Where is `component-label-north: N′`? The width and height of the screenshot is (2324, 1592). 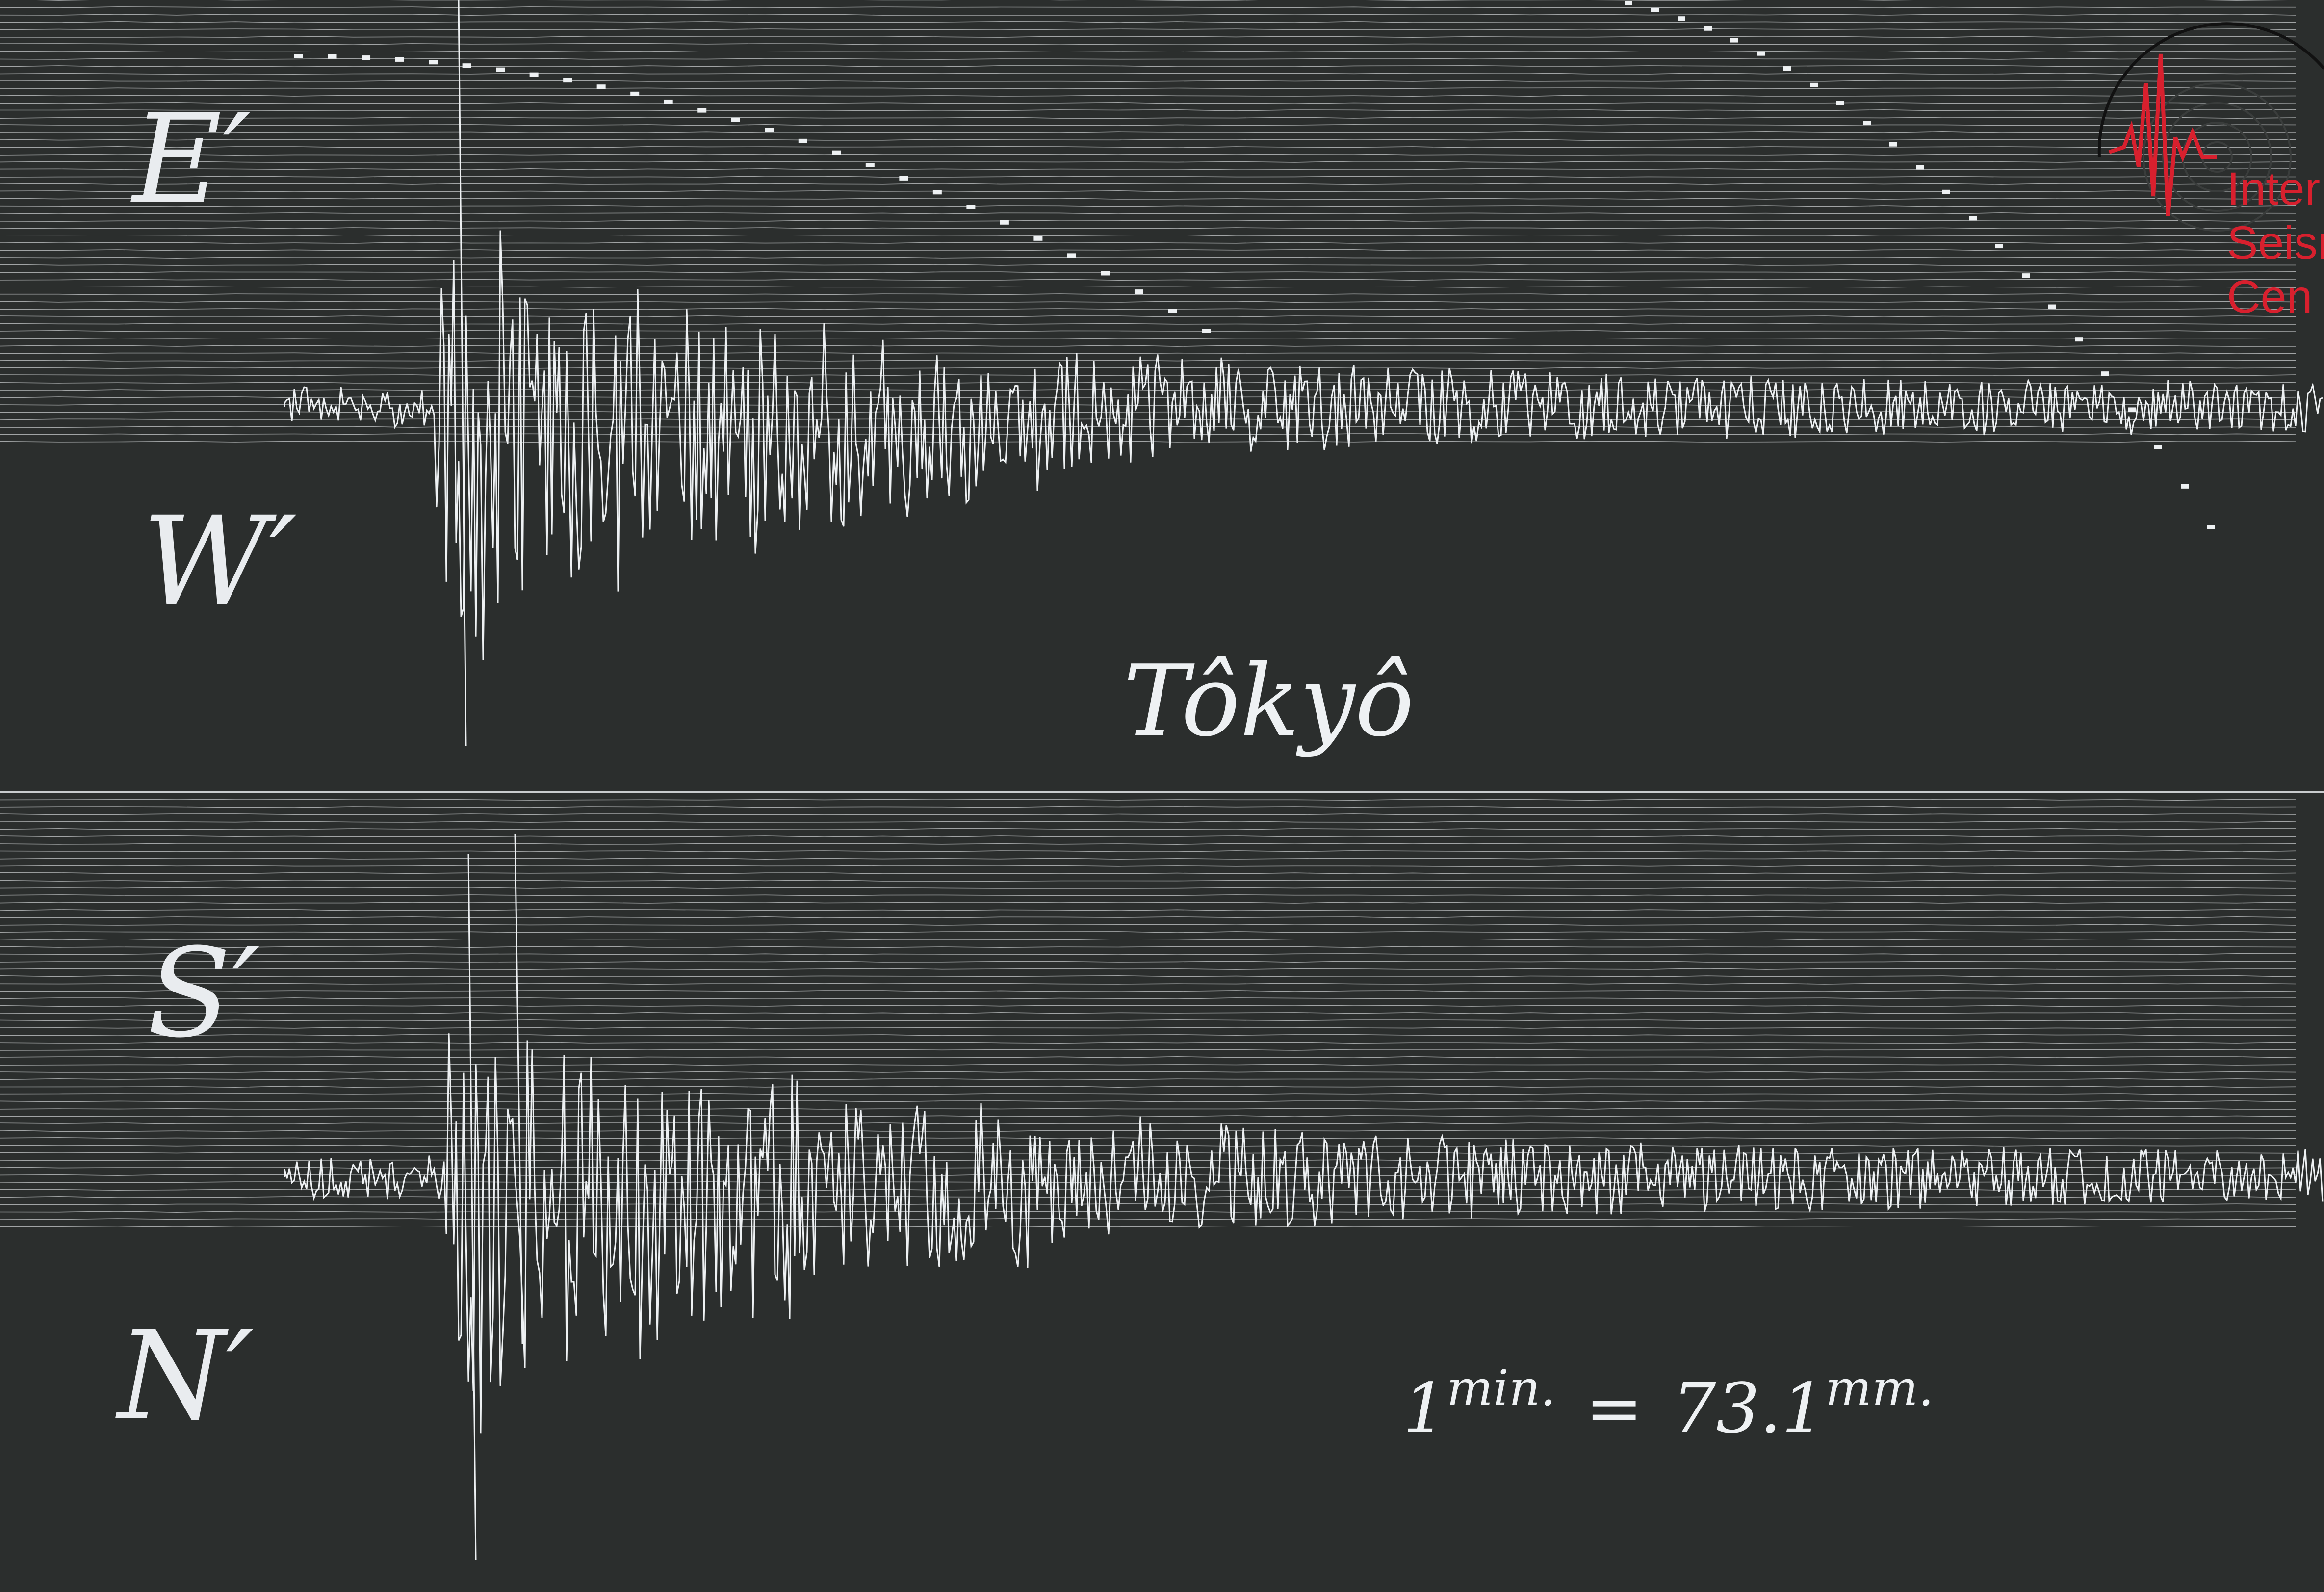
component-label-north: N′ is located at coordinates (186, 1376).